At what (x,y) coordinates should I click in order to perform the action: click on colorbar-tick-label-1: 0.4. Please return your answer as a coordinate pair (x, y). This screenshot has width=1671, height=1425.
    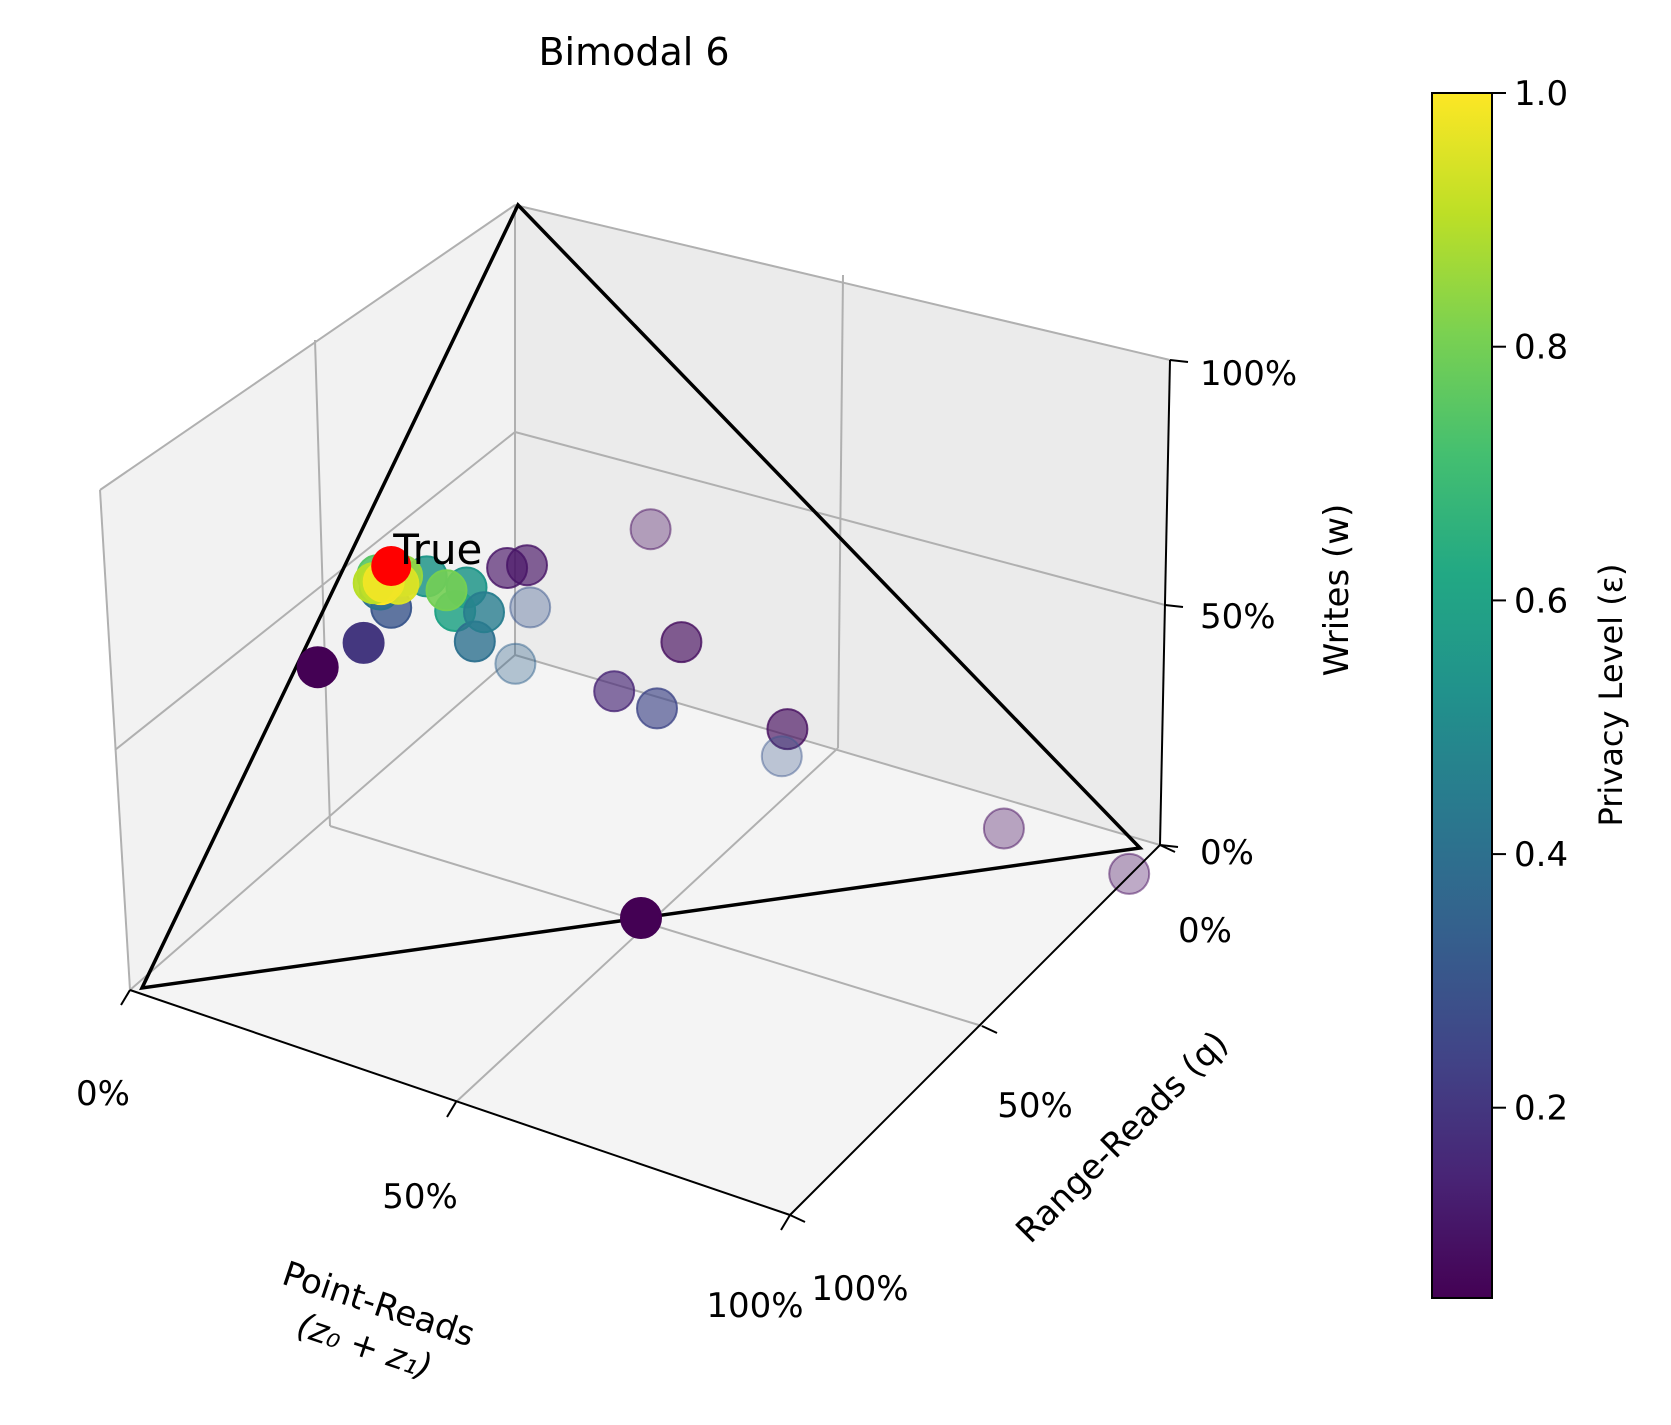
    Looking at the image, I should click on (1541, 855).